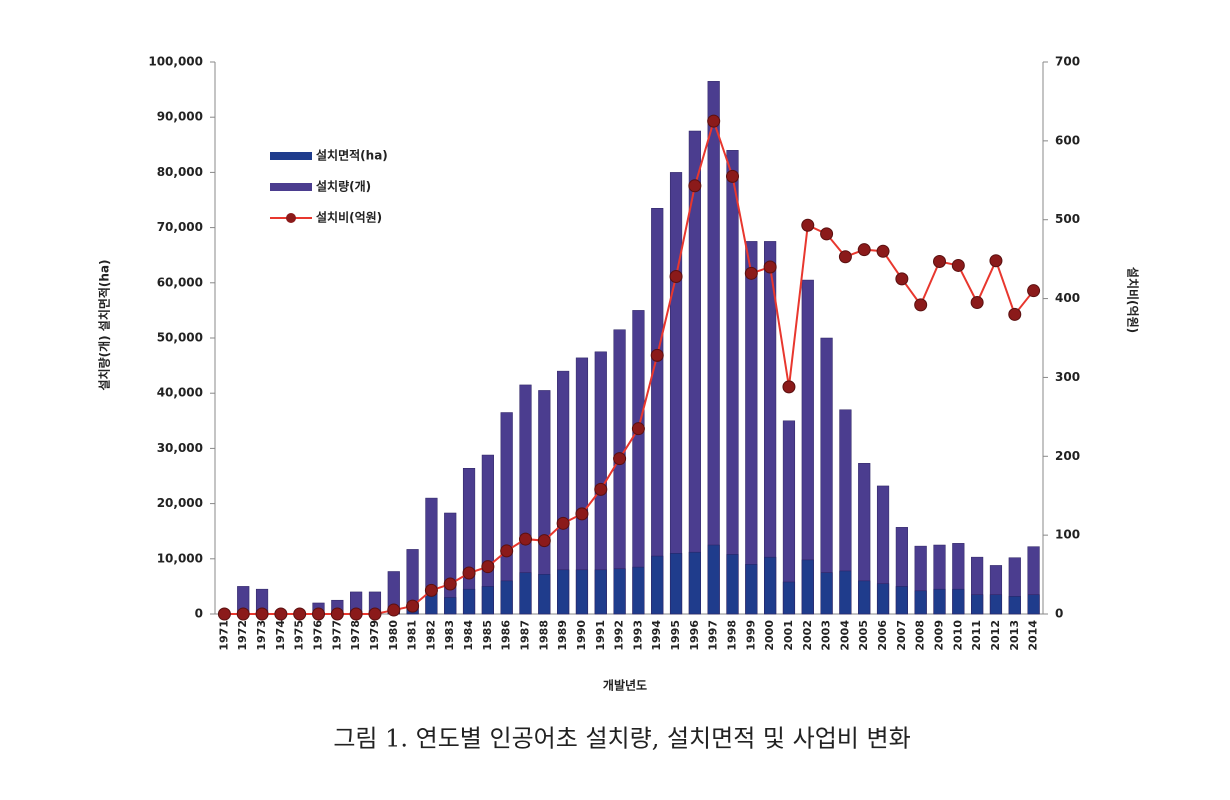 The width and height of the screenshot is (1230, 800). I want to click on legend-label: 설치량(개), so click(343, 186).